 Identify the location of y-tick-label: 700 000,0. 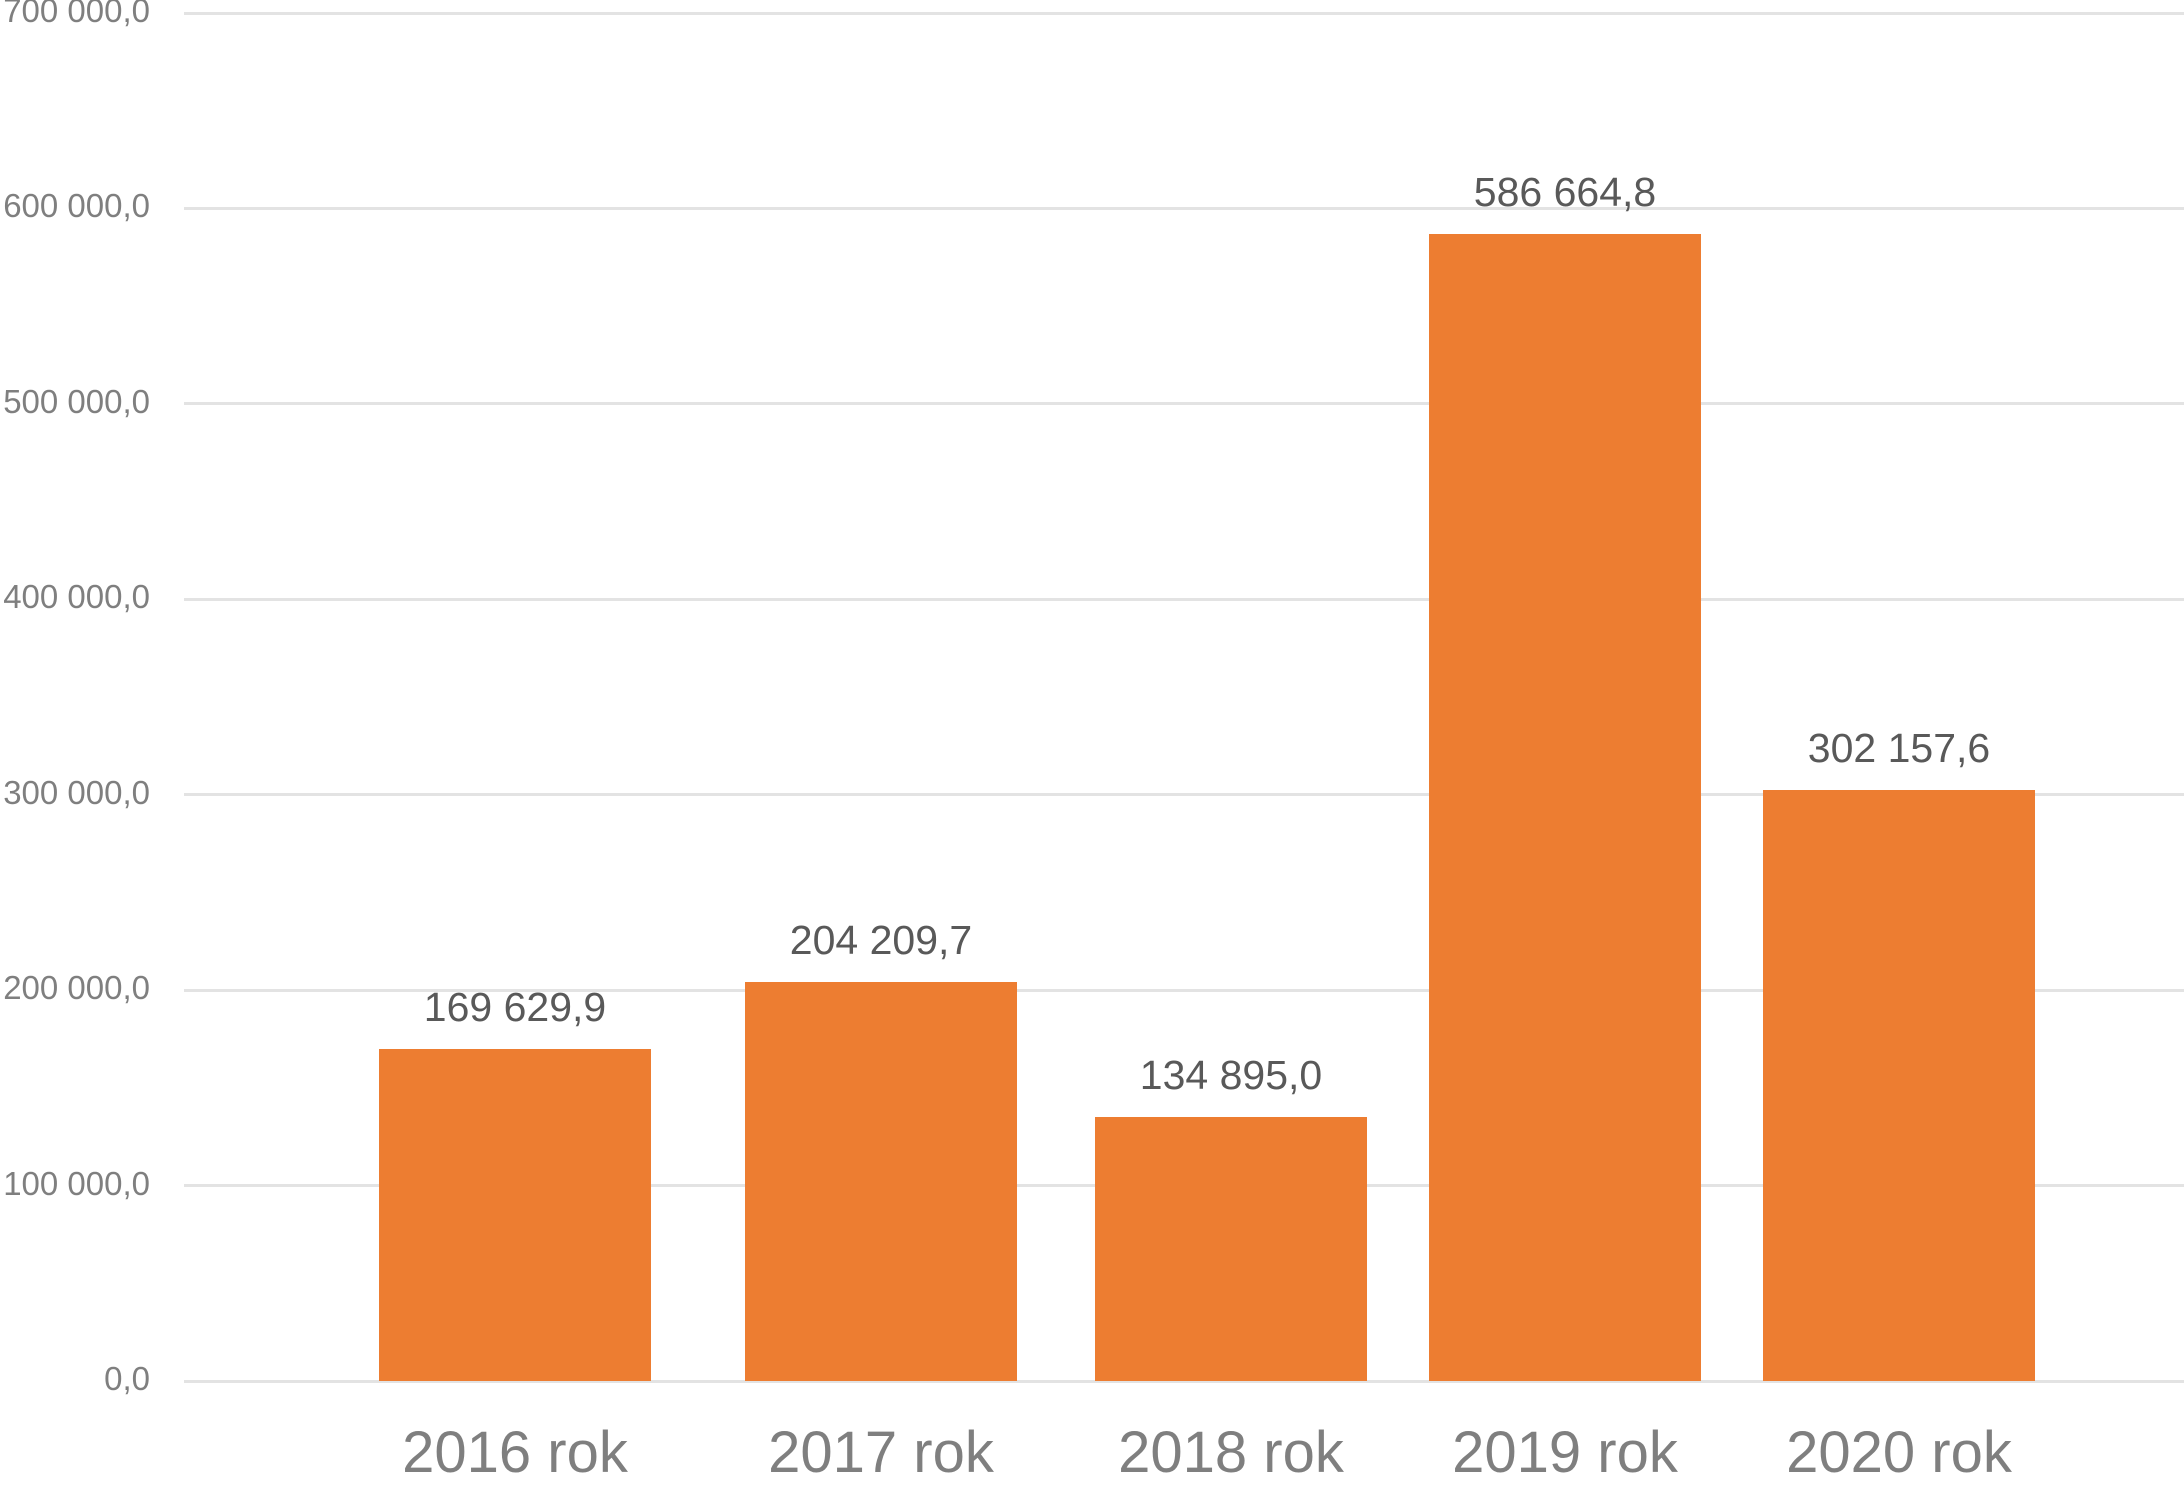
(76, 14).